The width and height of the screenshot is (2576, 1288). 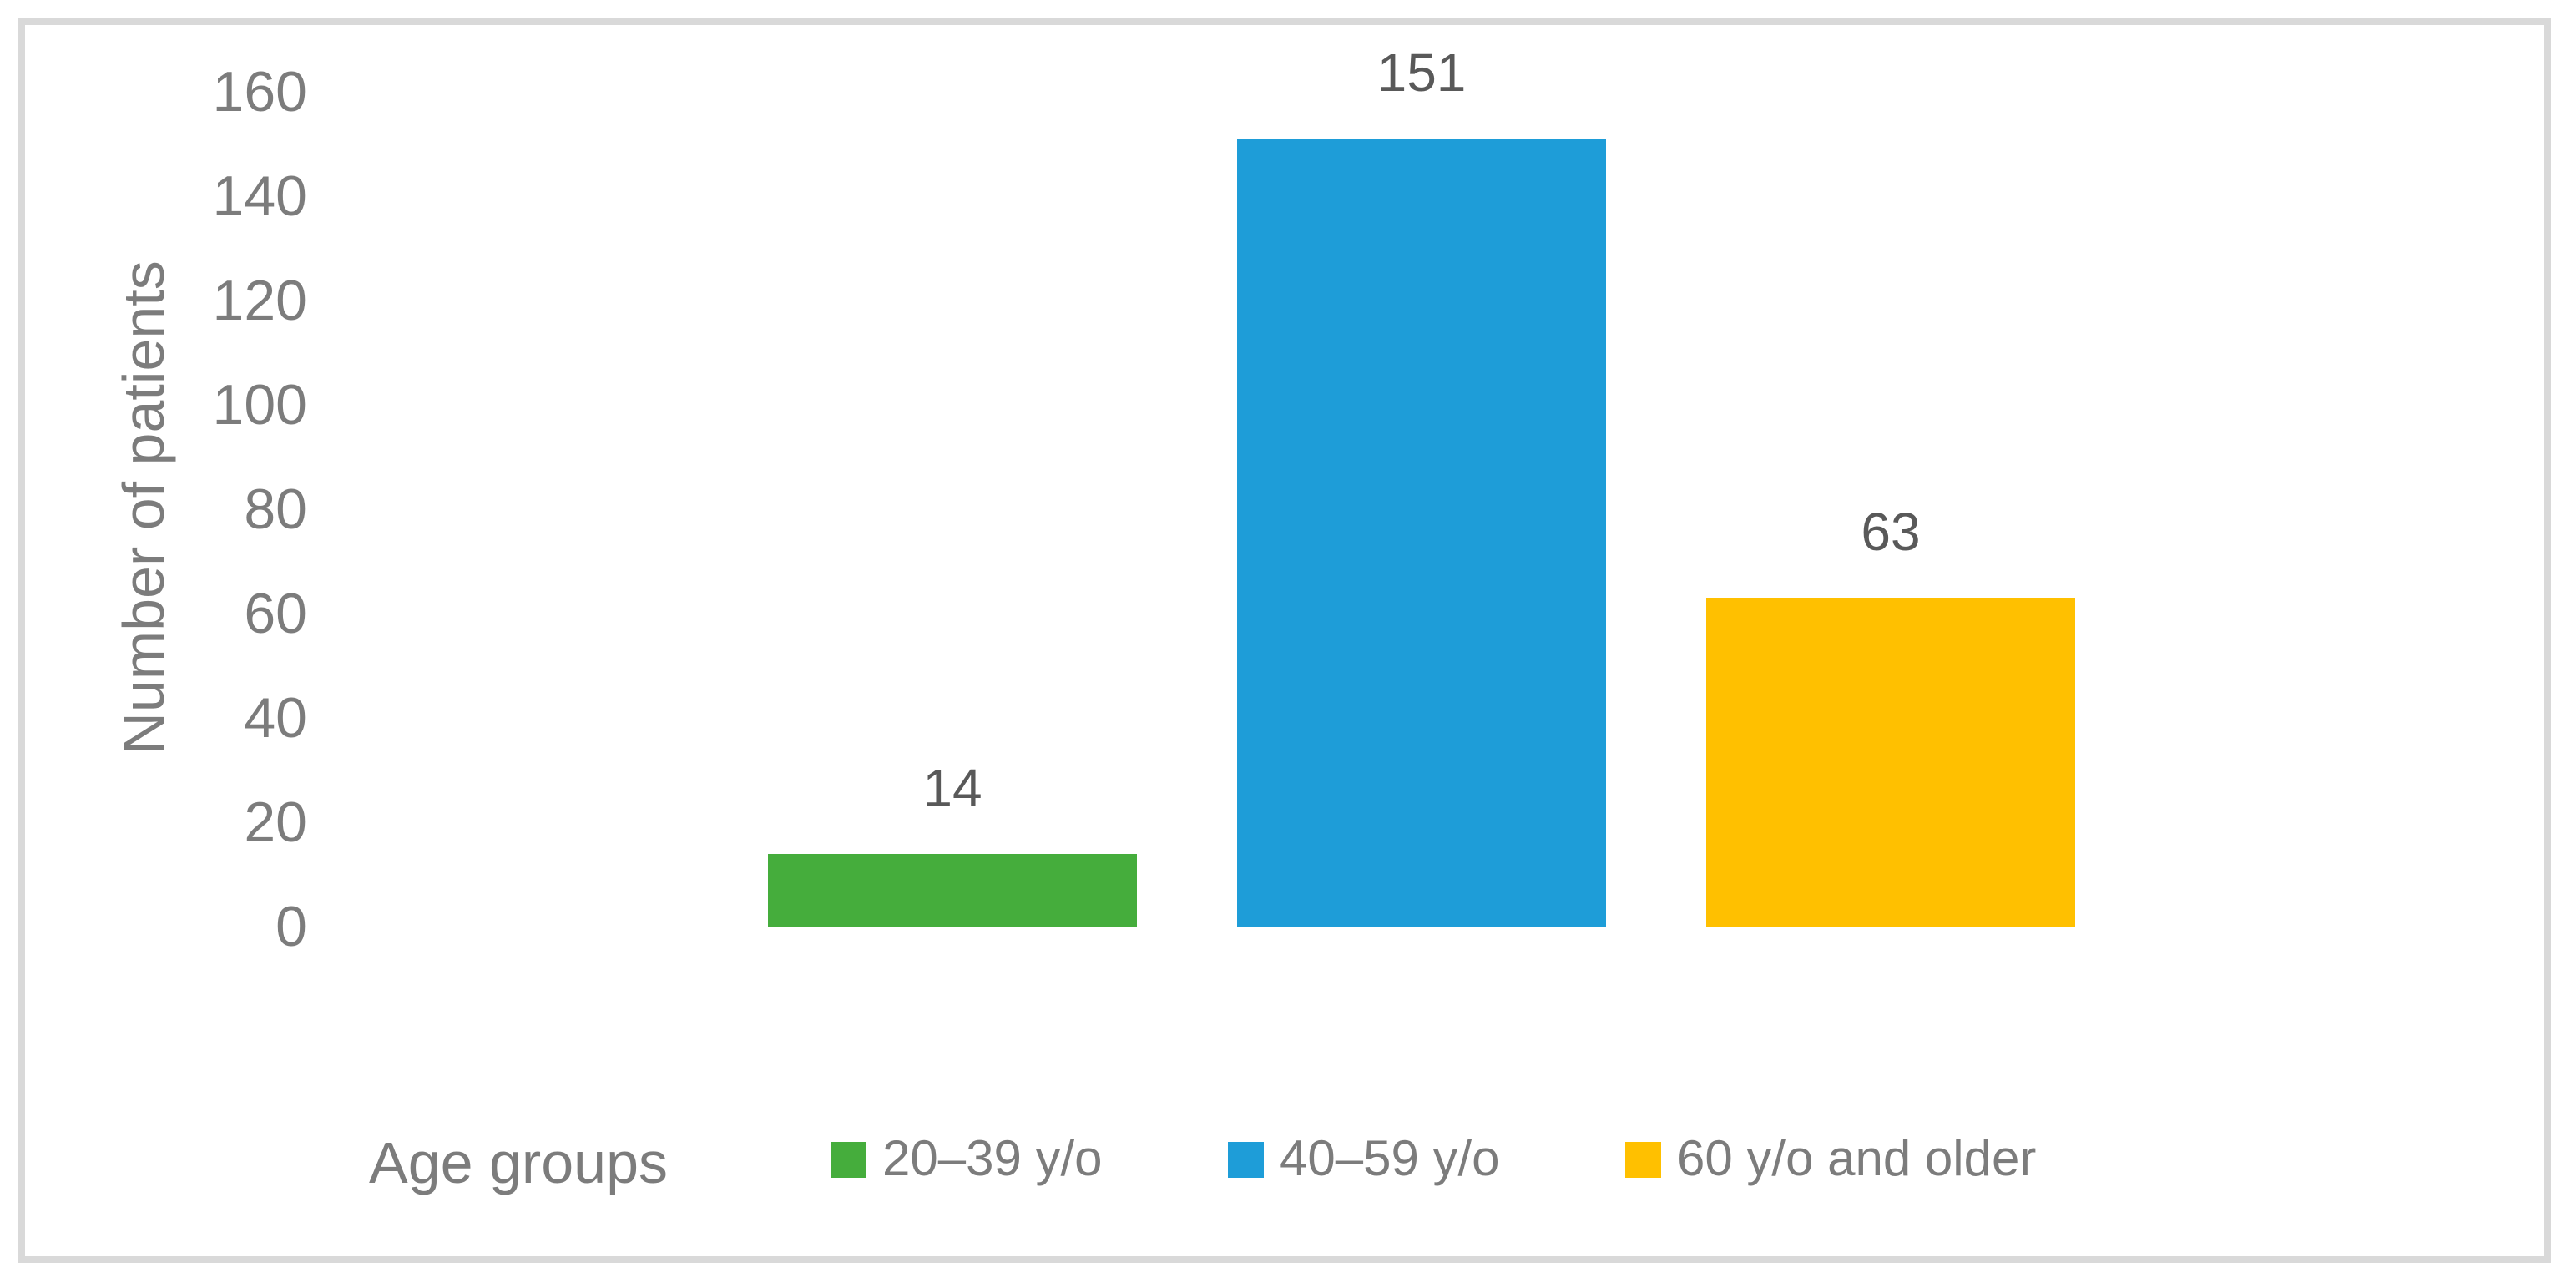 I want to click on y-tick-label-140: 140, so click(x=259, y=196).